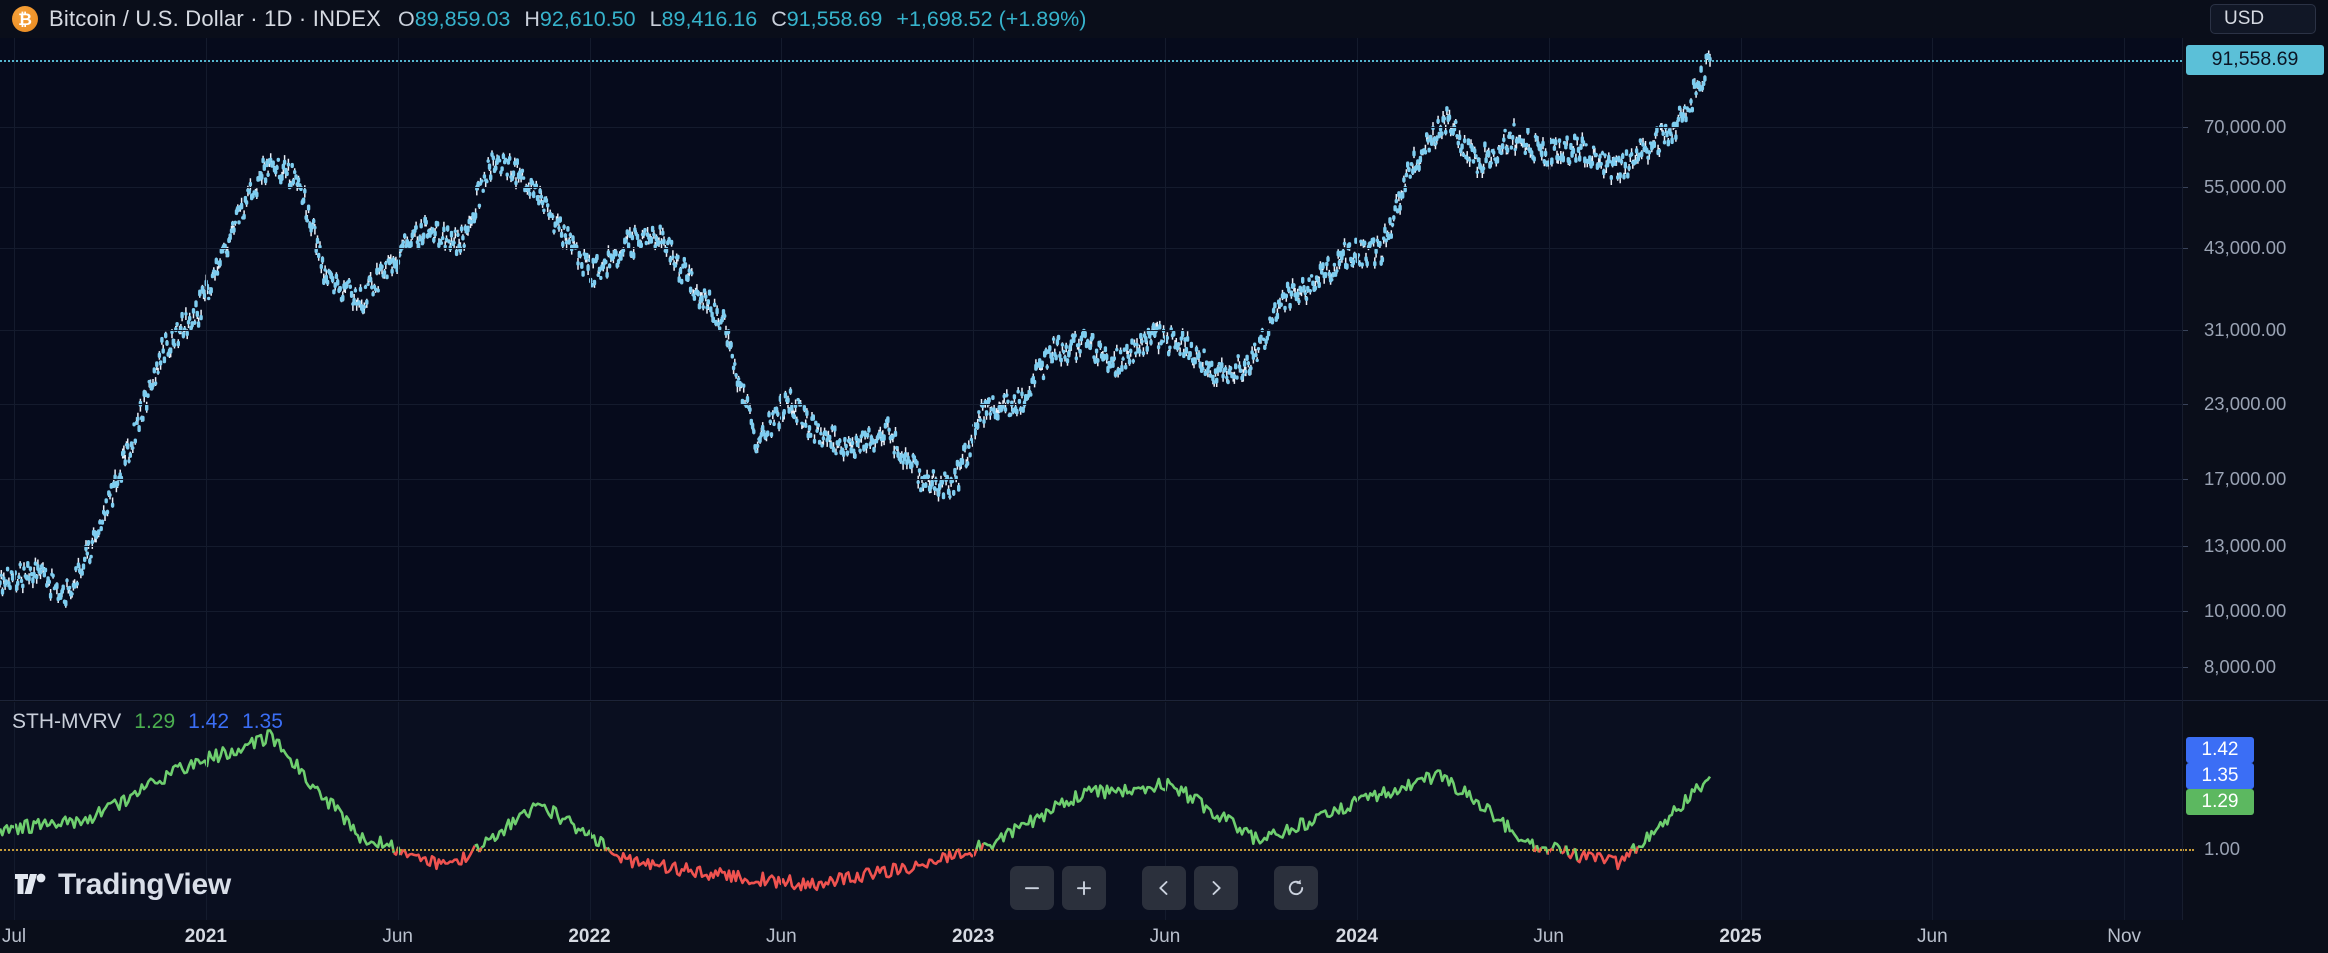 Image resolution: width=2328 pixels, height=953 pixels. What do you see at coordinates (2245, 403) in the screenshot?
I see `price-axis-label: 23,000.00` at bounding box center [2245, 403].